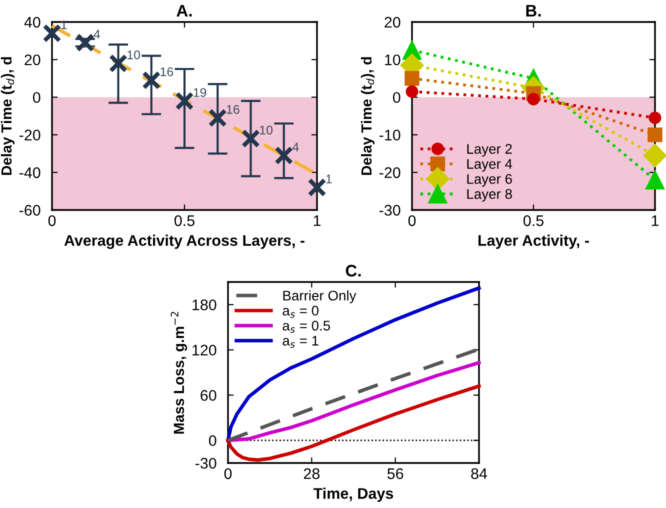 The image size is (666, 508). What do you see at coordinates (533, 241) in the screenshot?
I see `x-axis-title: Layer Activity, -` at bounding box center [533, 241].